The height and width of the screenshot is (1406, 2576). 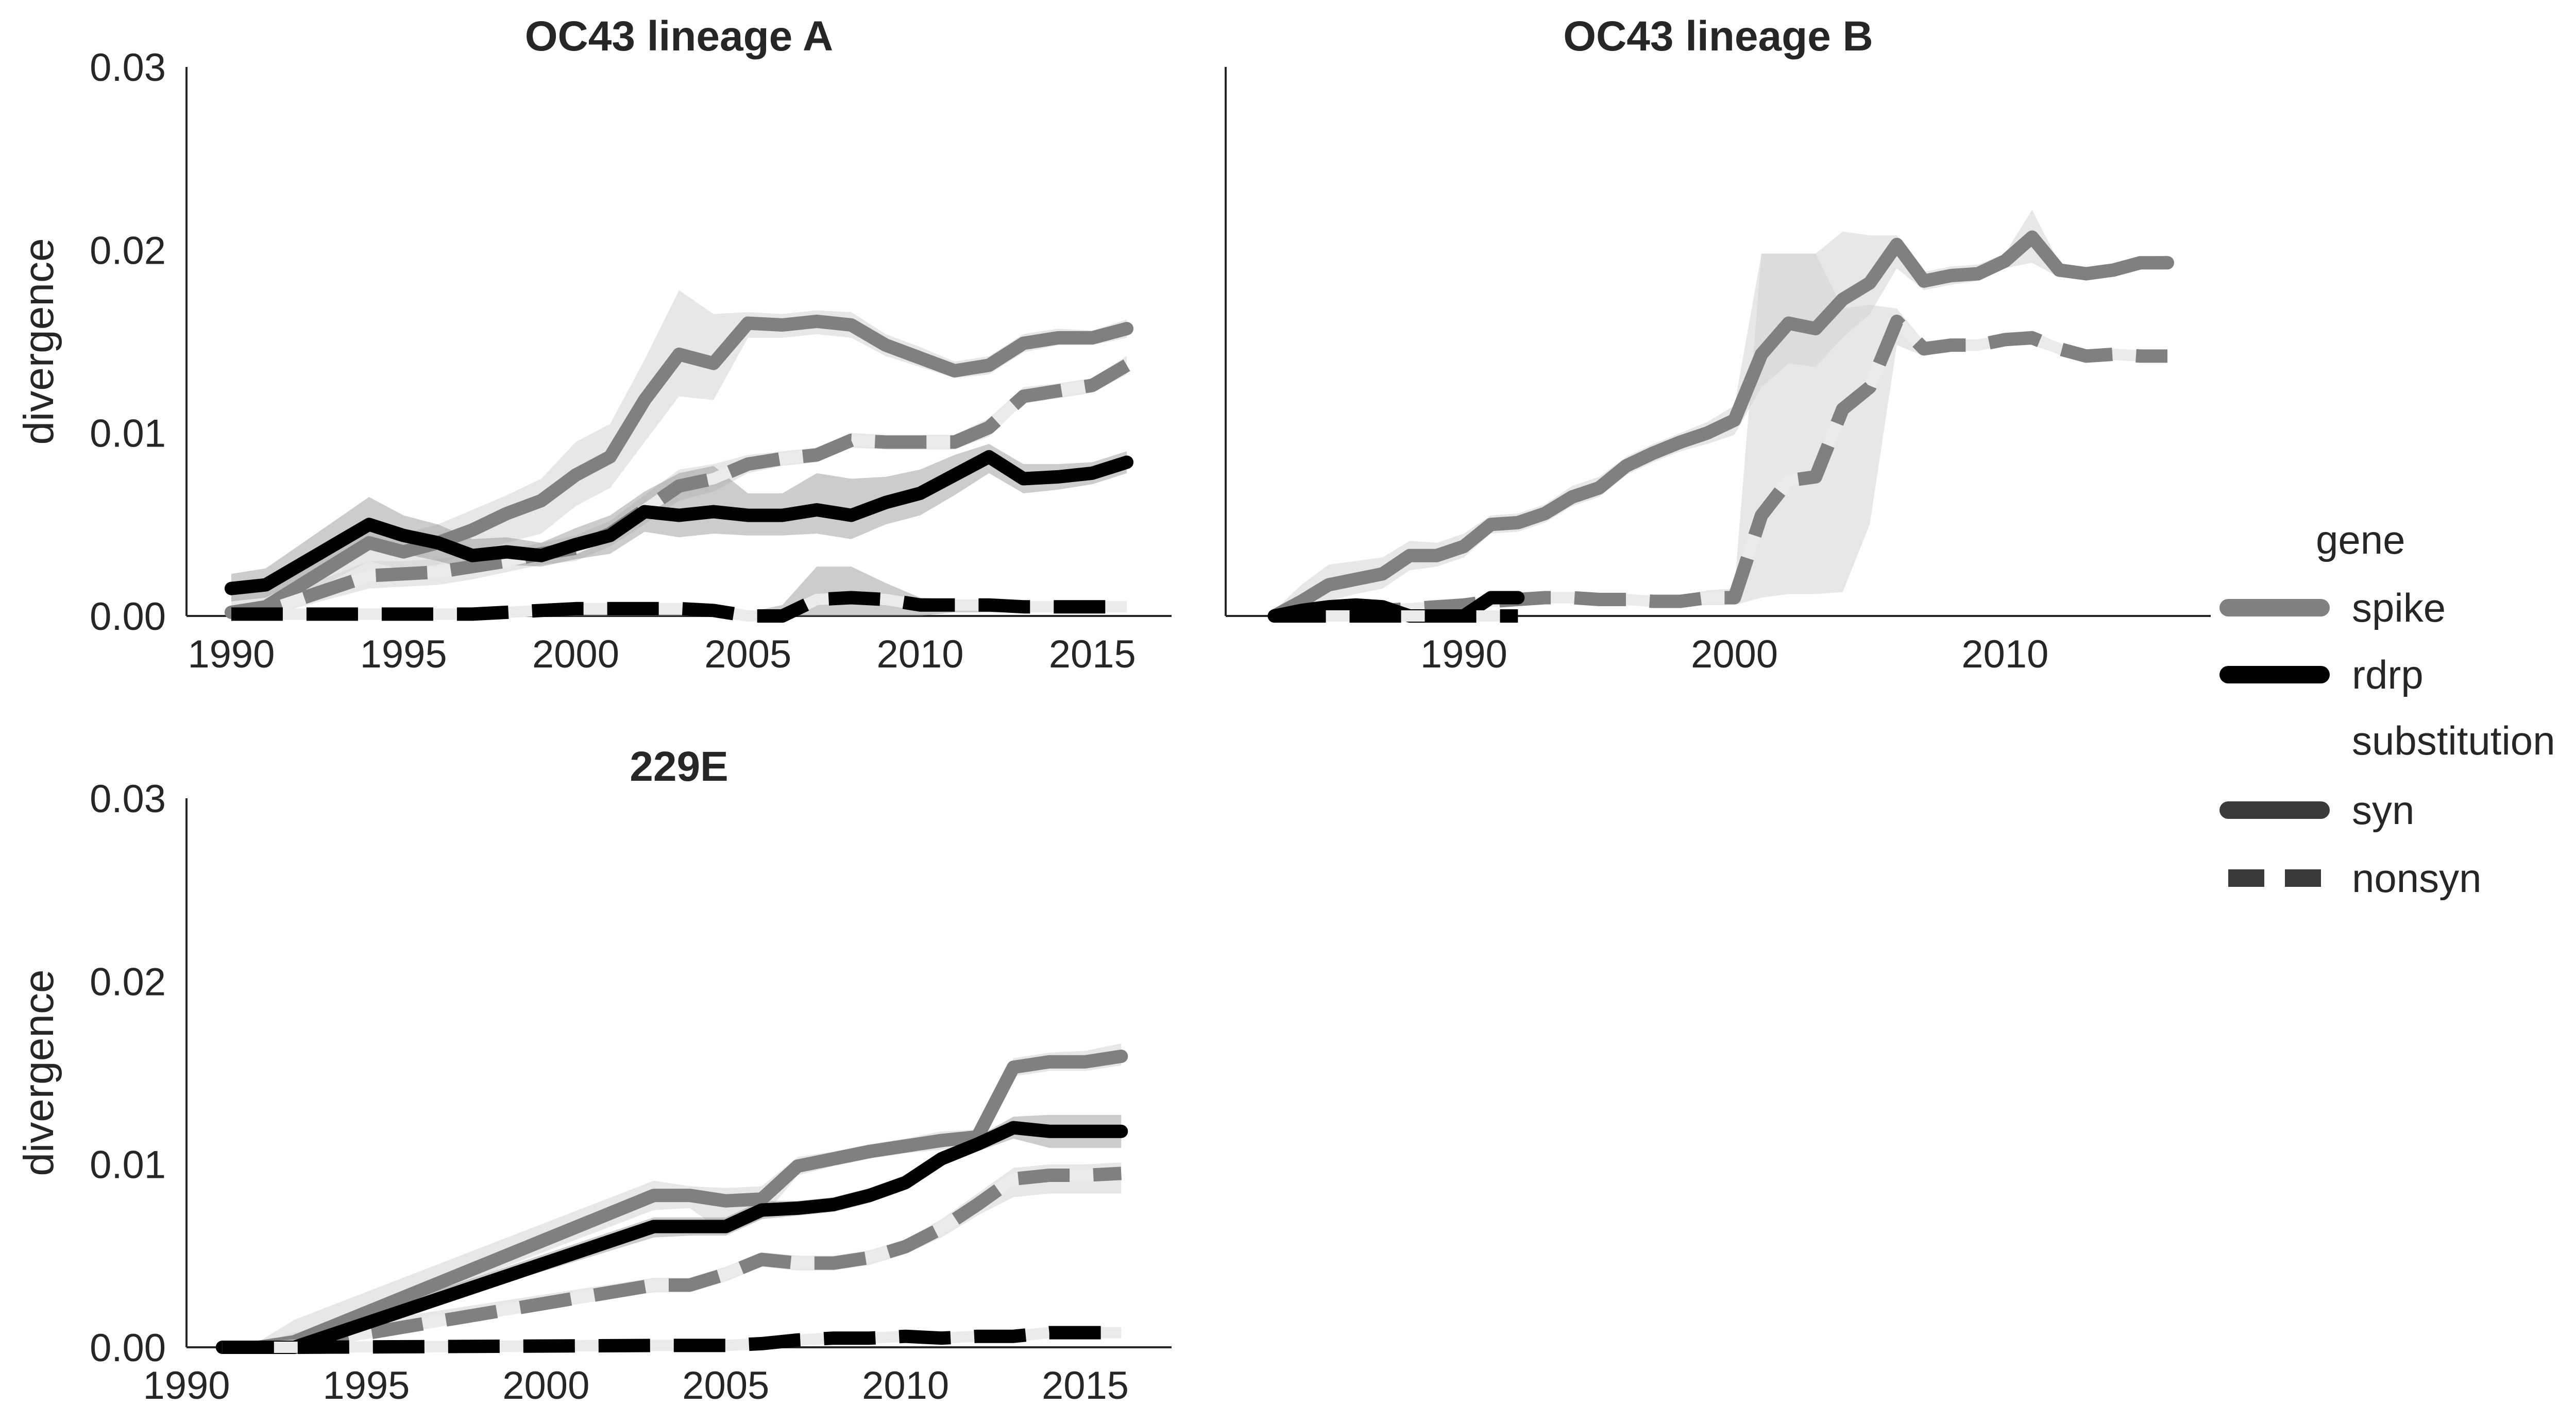 What do you see at coordinates (2417, 878) in the screenshot?
I see `legend-label-nonsyn: nonsyn` at bounding box center [2417, 878].